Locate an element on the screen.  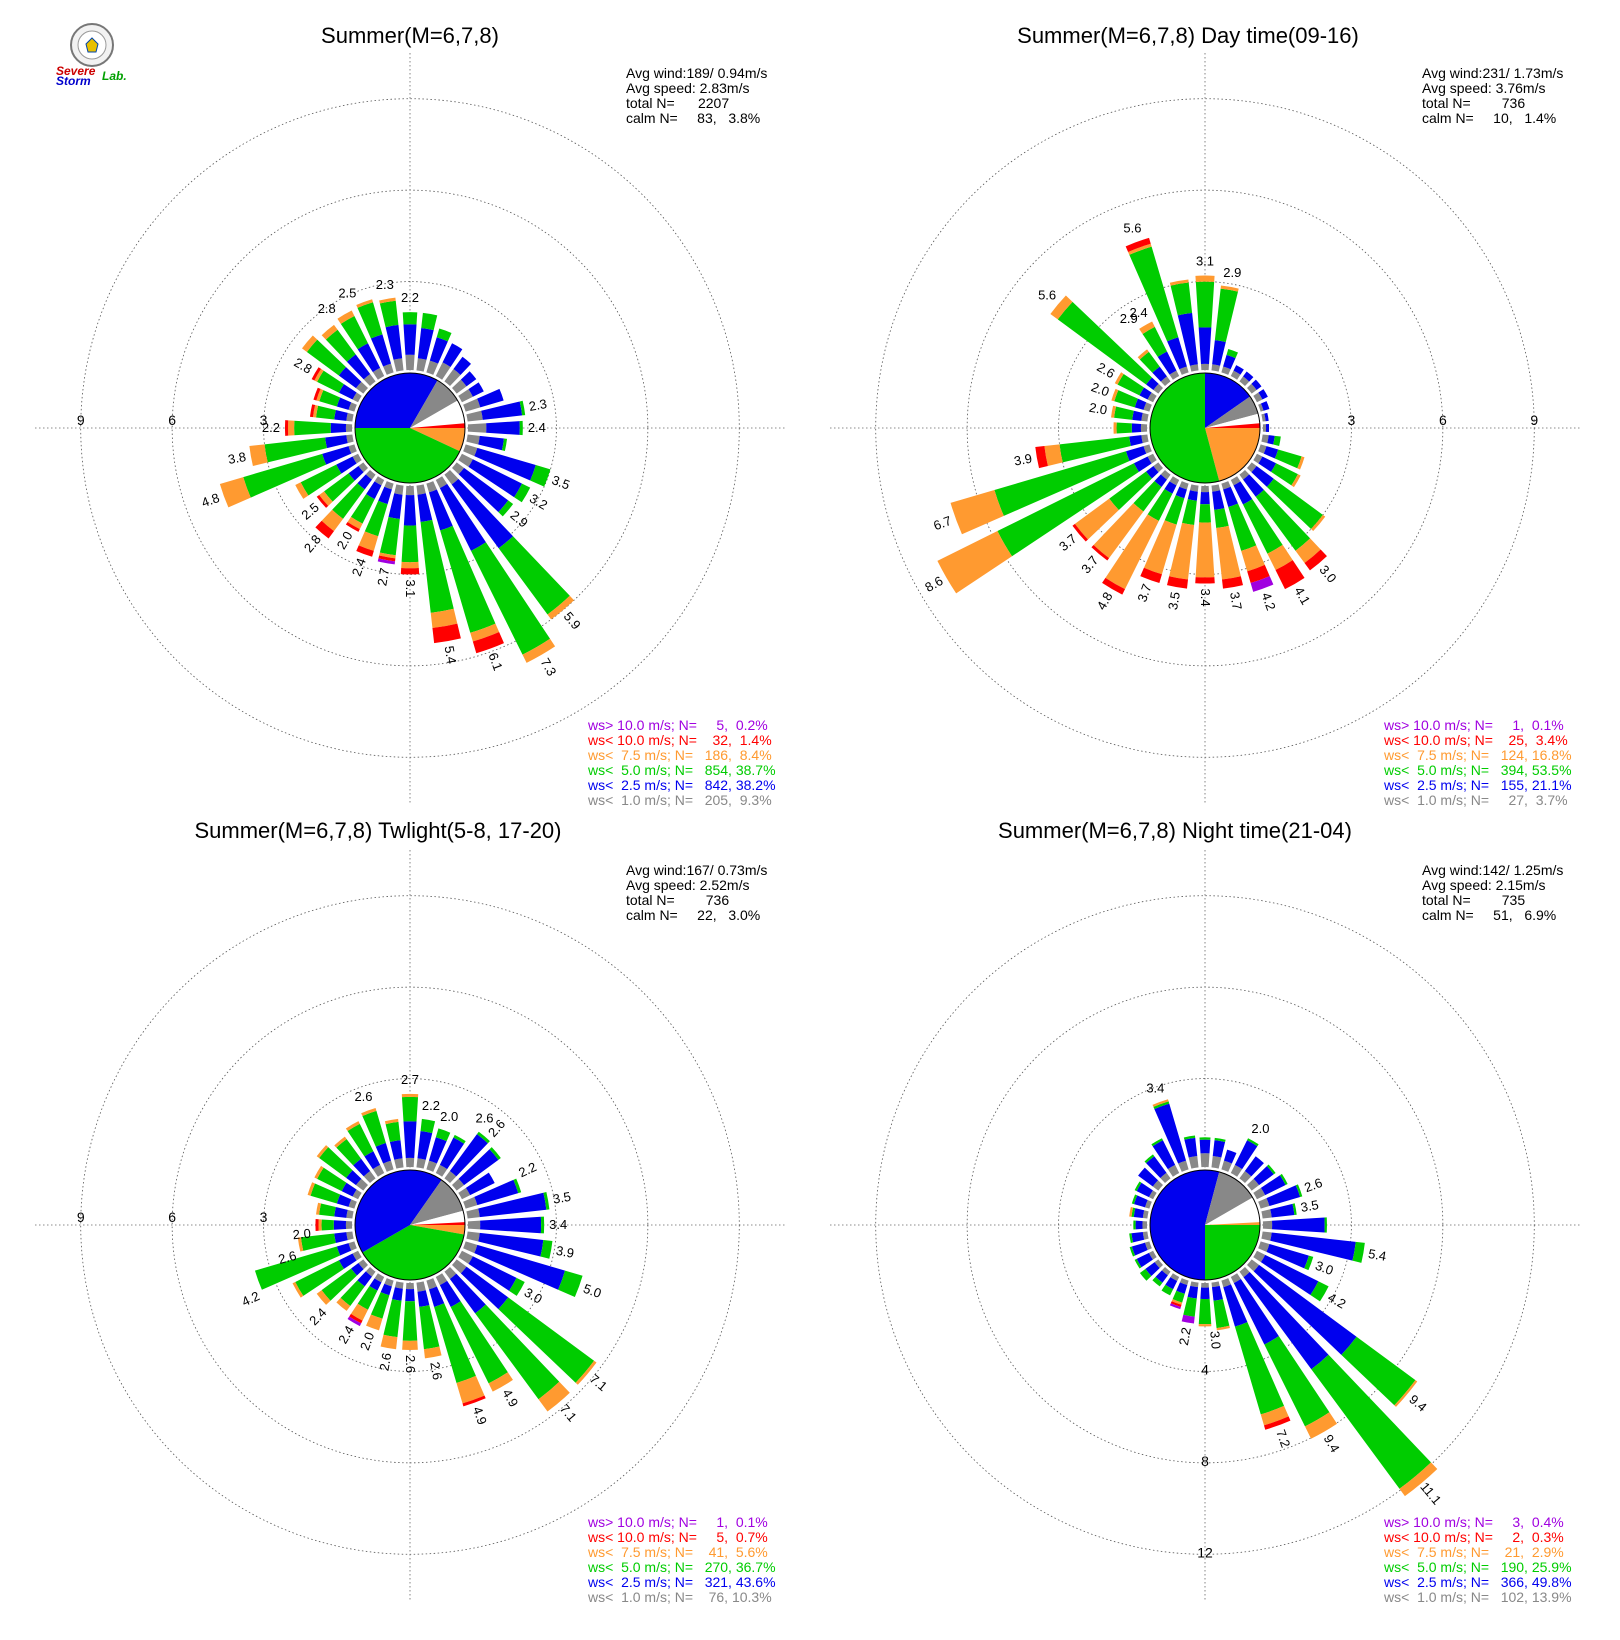
bar-segment-purple is located at coordinates (1175, 1306).